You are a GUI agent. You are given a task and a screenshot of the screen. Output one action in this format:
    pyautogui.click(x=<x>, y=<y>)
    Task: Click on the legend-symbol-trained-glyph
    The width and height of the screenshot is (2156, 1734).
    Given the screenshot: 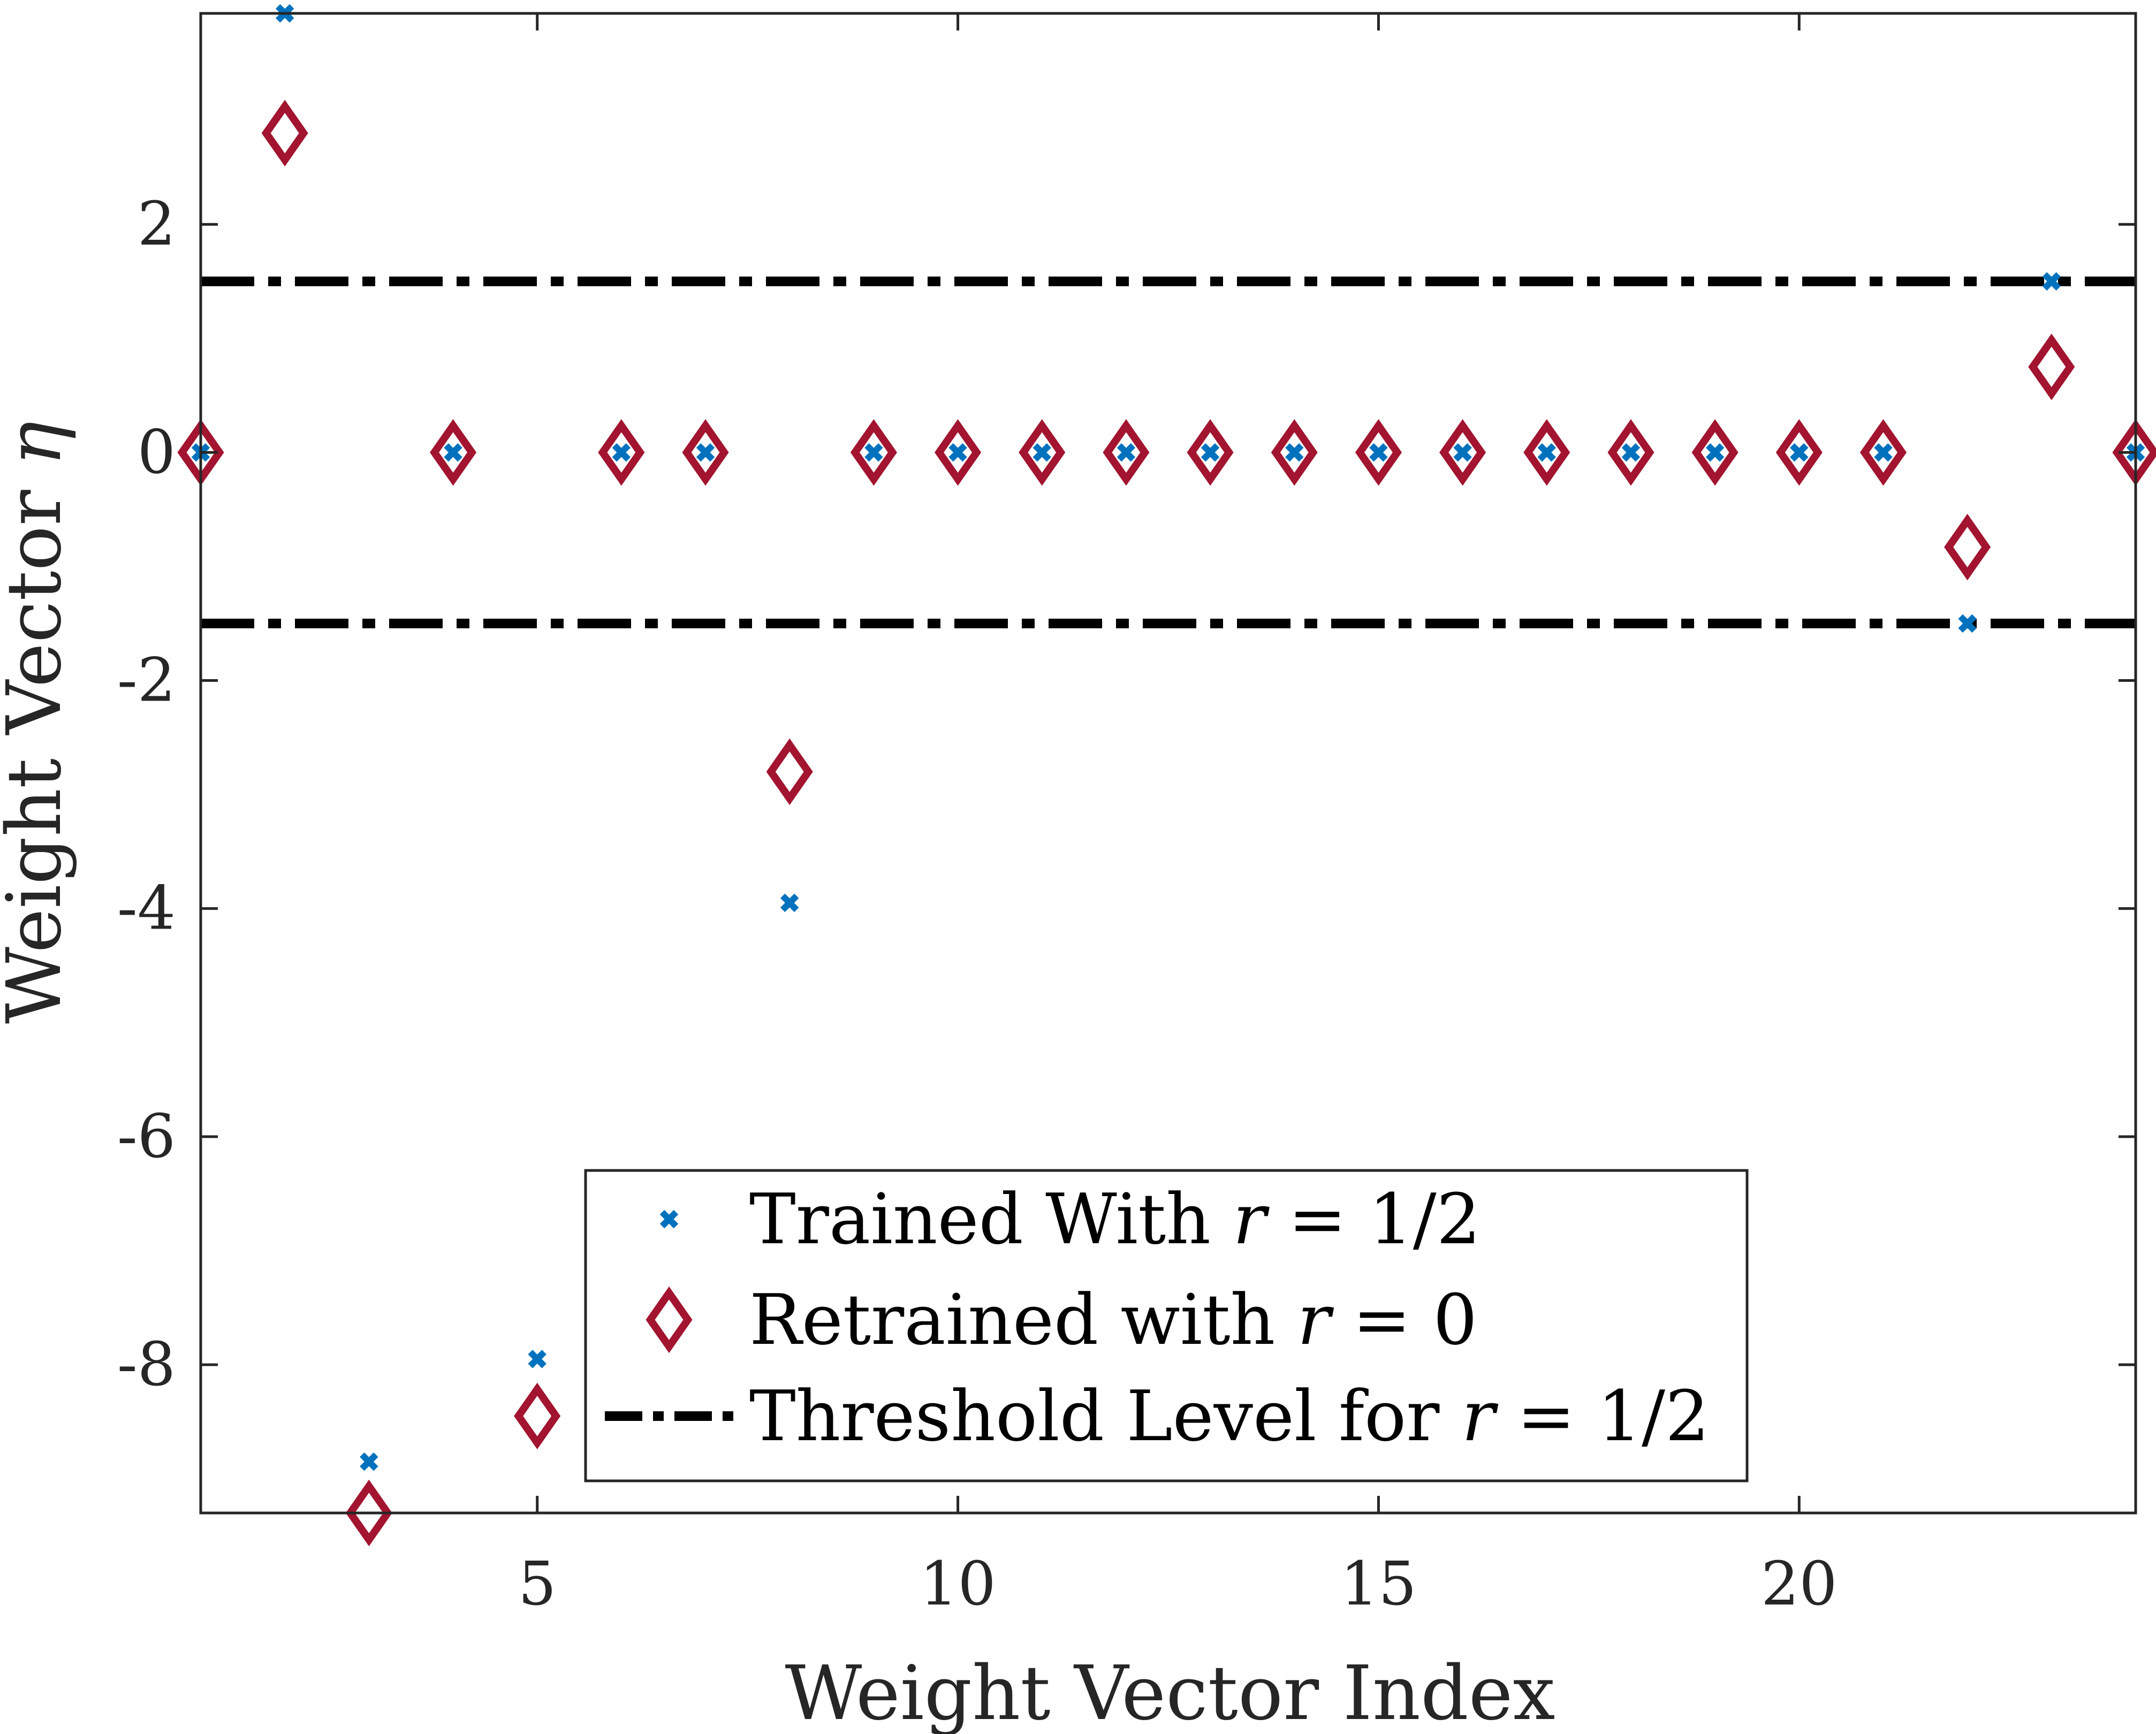 What is the action you would take?
    pyautogui.click(x=669, y=1219)
    